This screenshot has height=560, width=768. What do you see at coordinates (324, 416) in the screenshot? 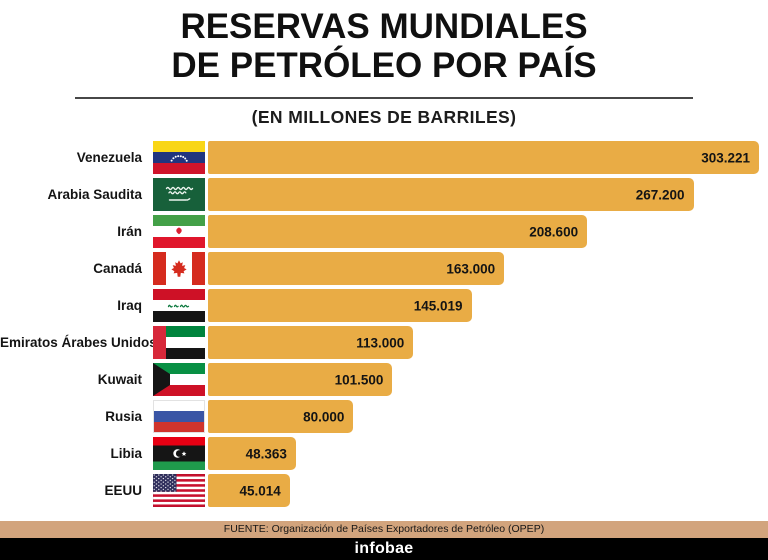
I see `value-label-rusia: 80.000` at bounding box center [324, 416].